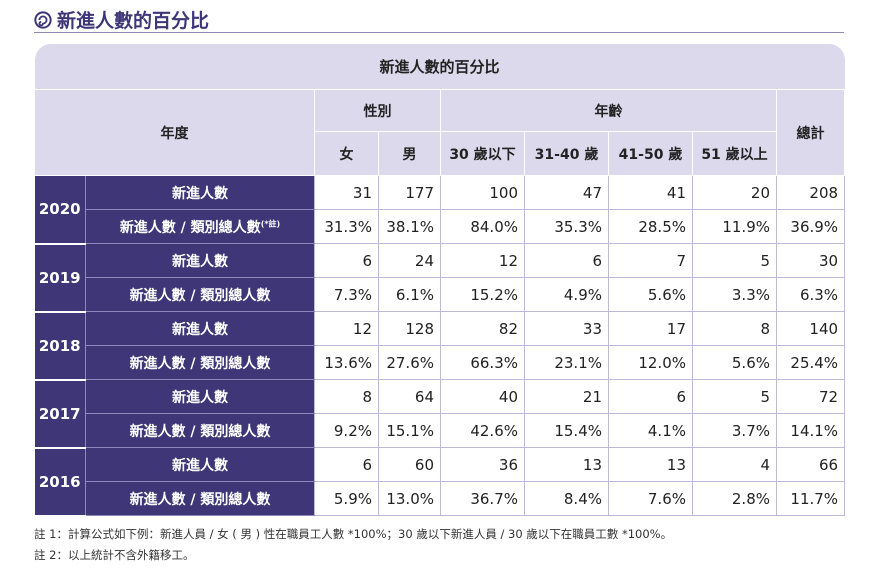 Image resolution: width=870 pixels, height=576 pixels. Describe the element at coordinates (608, 110) in the screenshot. I see `col-group-age: 年齡` at that location.